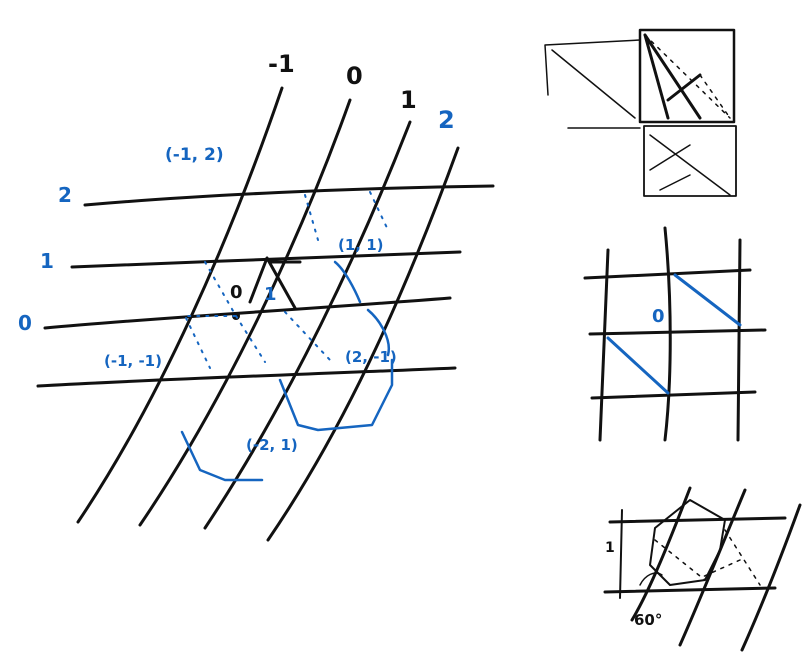 The height and width of the screenshot is (670, 812). I want to click on black-triangle, so click(275, 283).